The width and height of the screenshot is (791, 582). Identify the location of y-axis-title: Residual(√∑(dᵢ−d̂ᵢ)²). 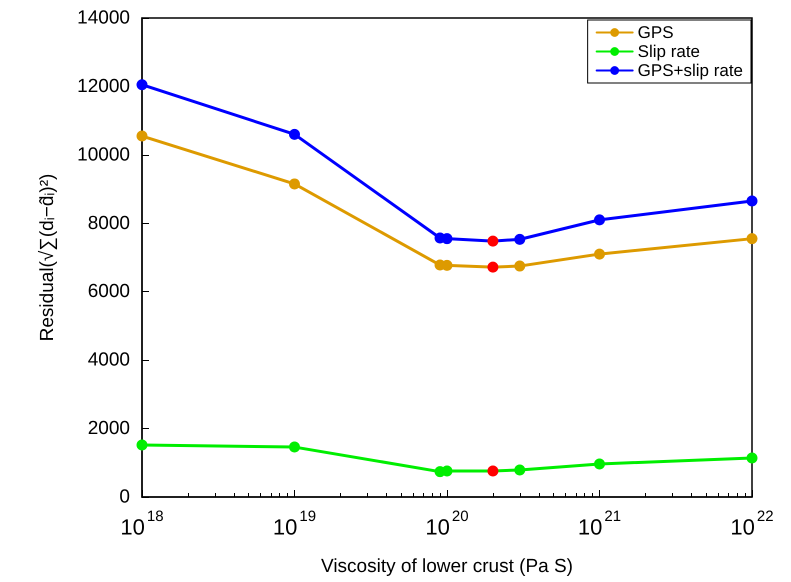
(47, 258).